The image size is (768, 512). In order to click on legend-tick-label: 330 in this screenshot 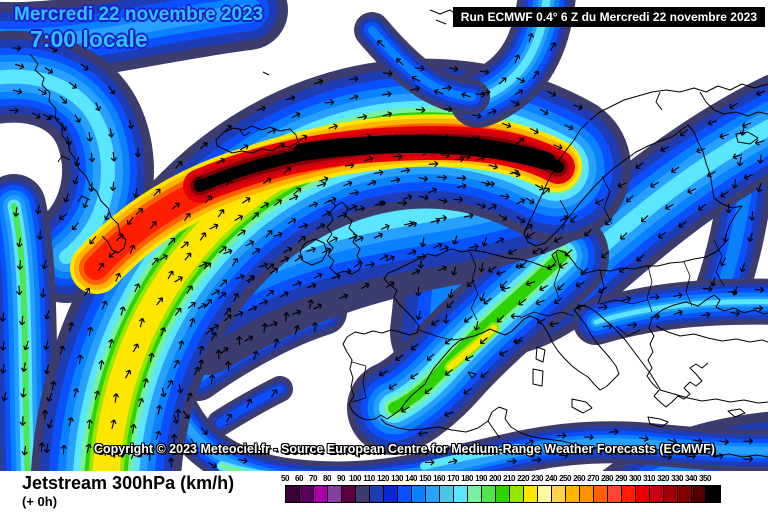, I will do `click(677, 478)`.